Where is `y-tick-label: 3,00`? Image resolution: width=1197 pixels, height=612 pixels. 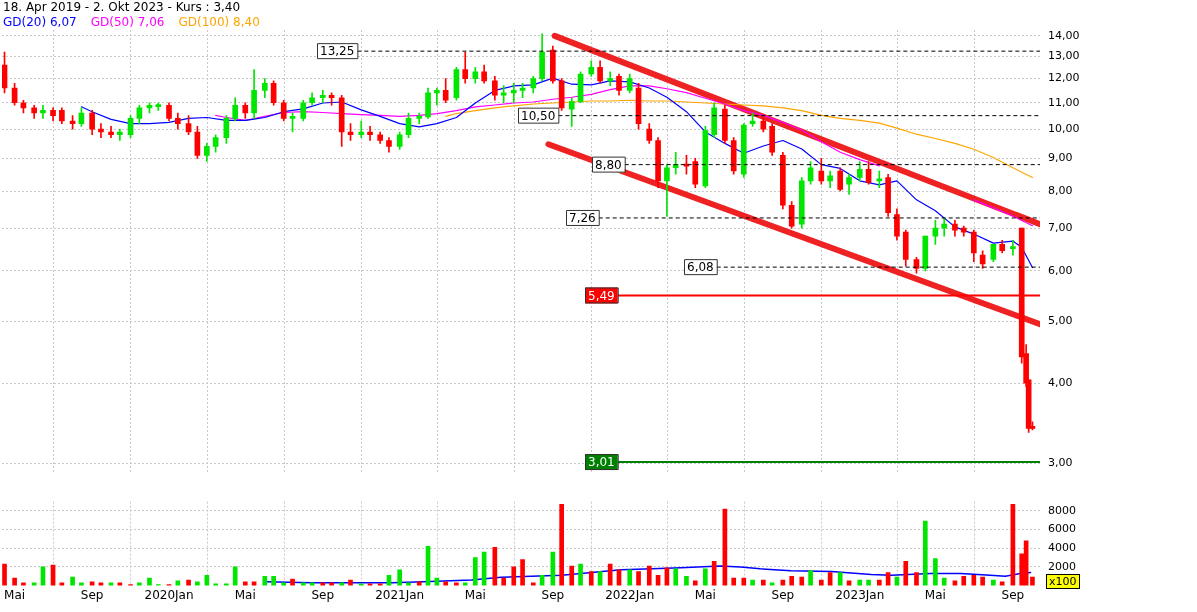 y-tick-label: 3,00 is located at coordinates (1060, 462).